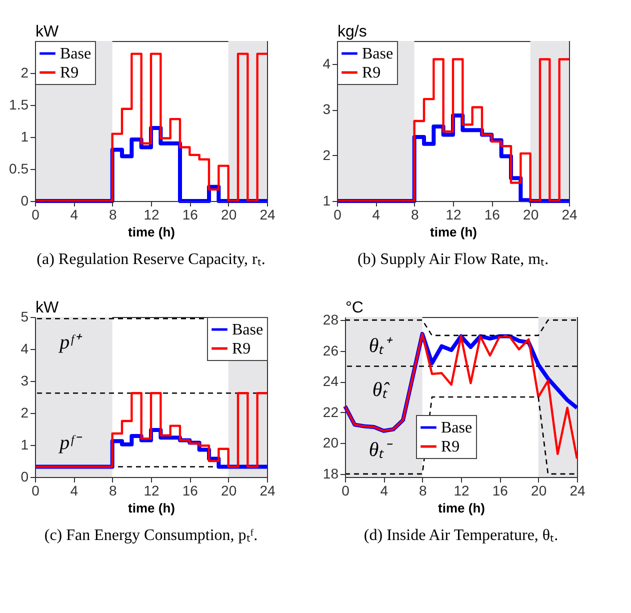 This screenshot has width=631, height=613. What do you see at coordinates (352, 32) in the screenshot?
I see `y-axis-title: kg/s` at bounding box center [352, 32].